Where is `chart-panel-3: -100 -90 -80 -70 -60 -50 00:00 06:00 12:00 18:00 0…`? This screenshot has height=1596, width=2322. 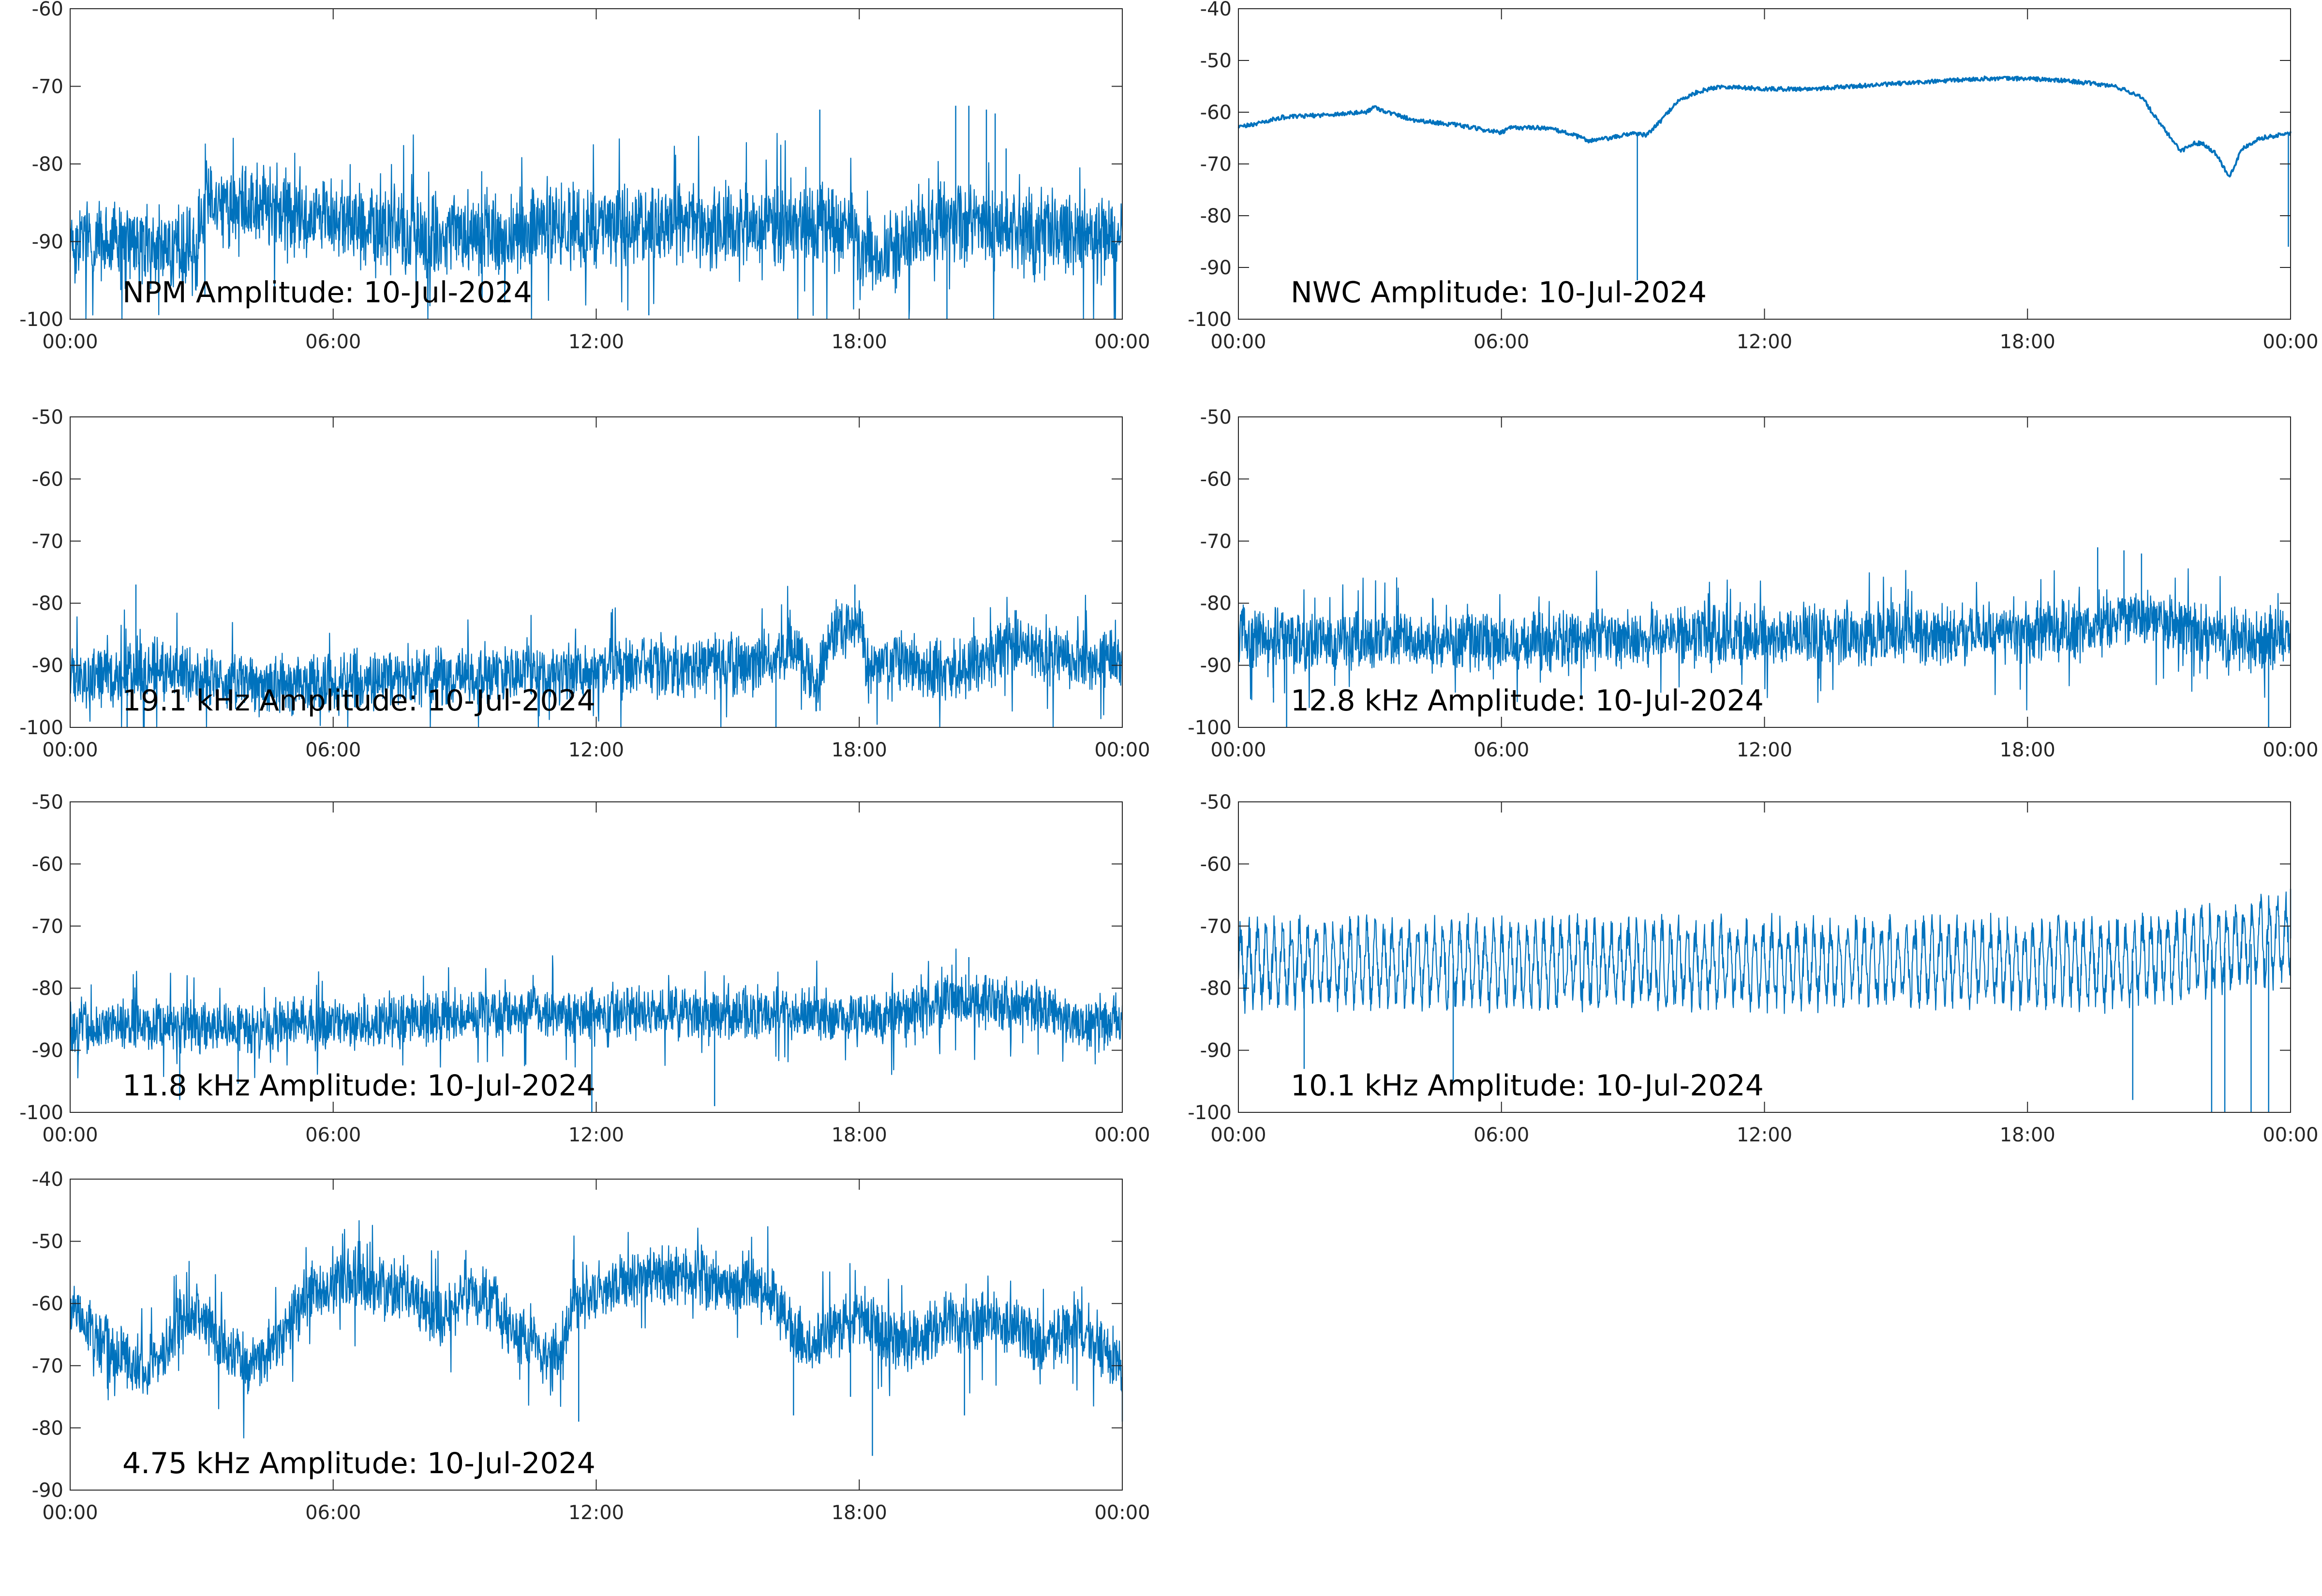 chart-panel-3: -100 -90 -80 -70 -60 -50 00:00 06:00 12:00 18:00 0… is located at coordinates (584, 583).